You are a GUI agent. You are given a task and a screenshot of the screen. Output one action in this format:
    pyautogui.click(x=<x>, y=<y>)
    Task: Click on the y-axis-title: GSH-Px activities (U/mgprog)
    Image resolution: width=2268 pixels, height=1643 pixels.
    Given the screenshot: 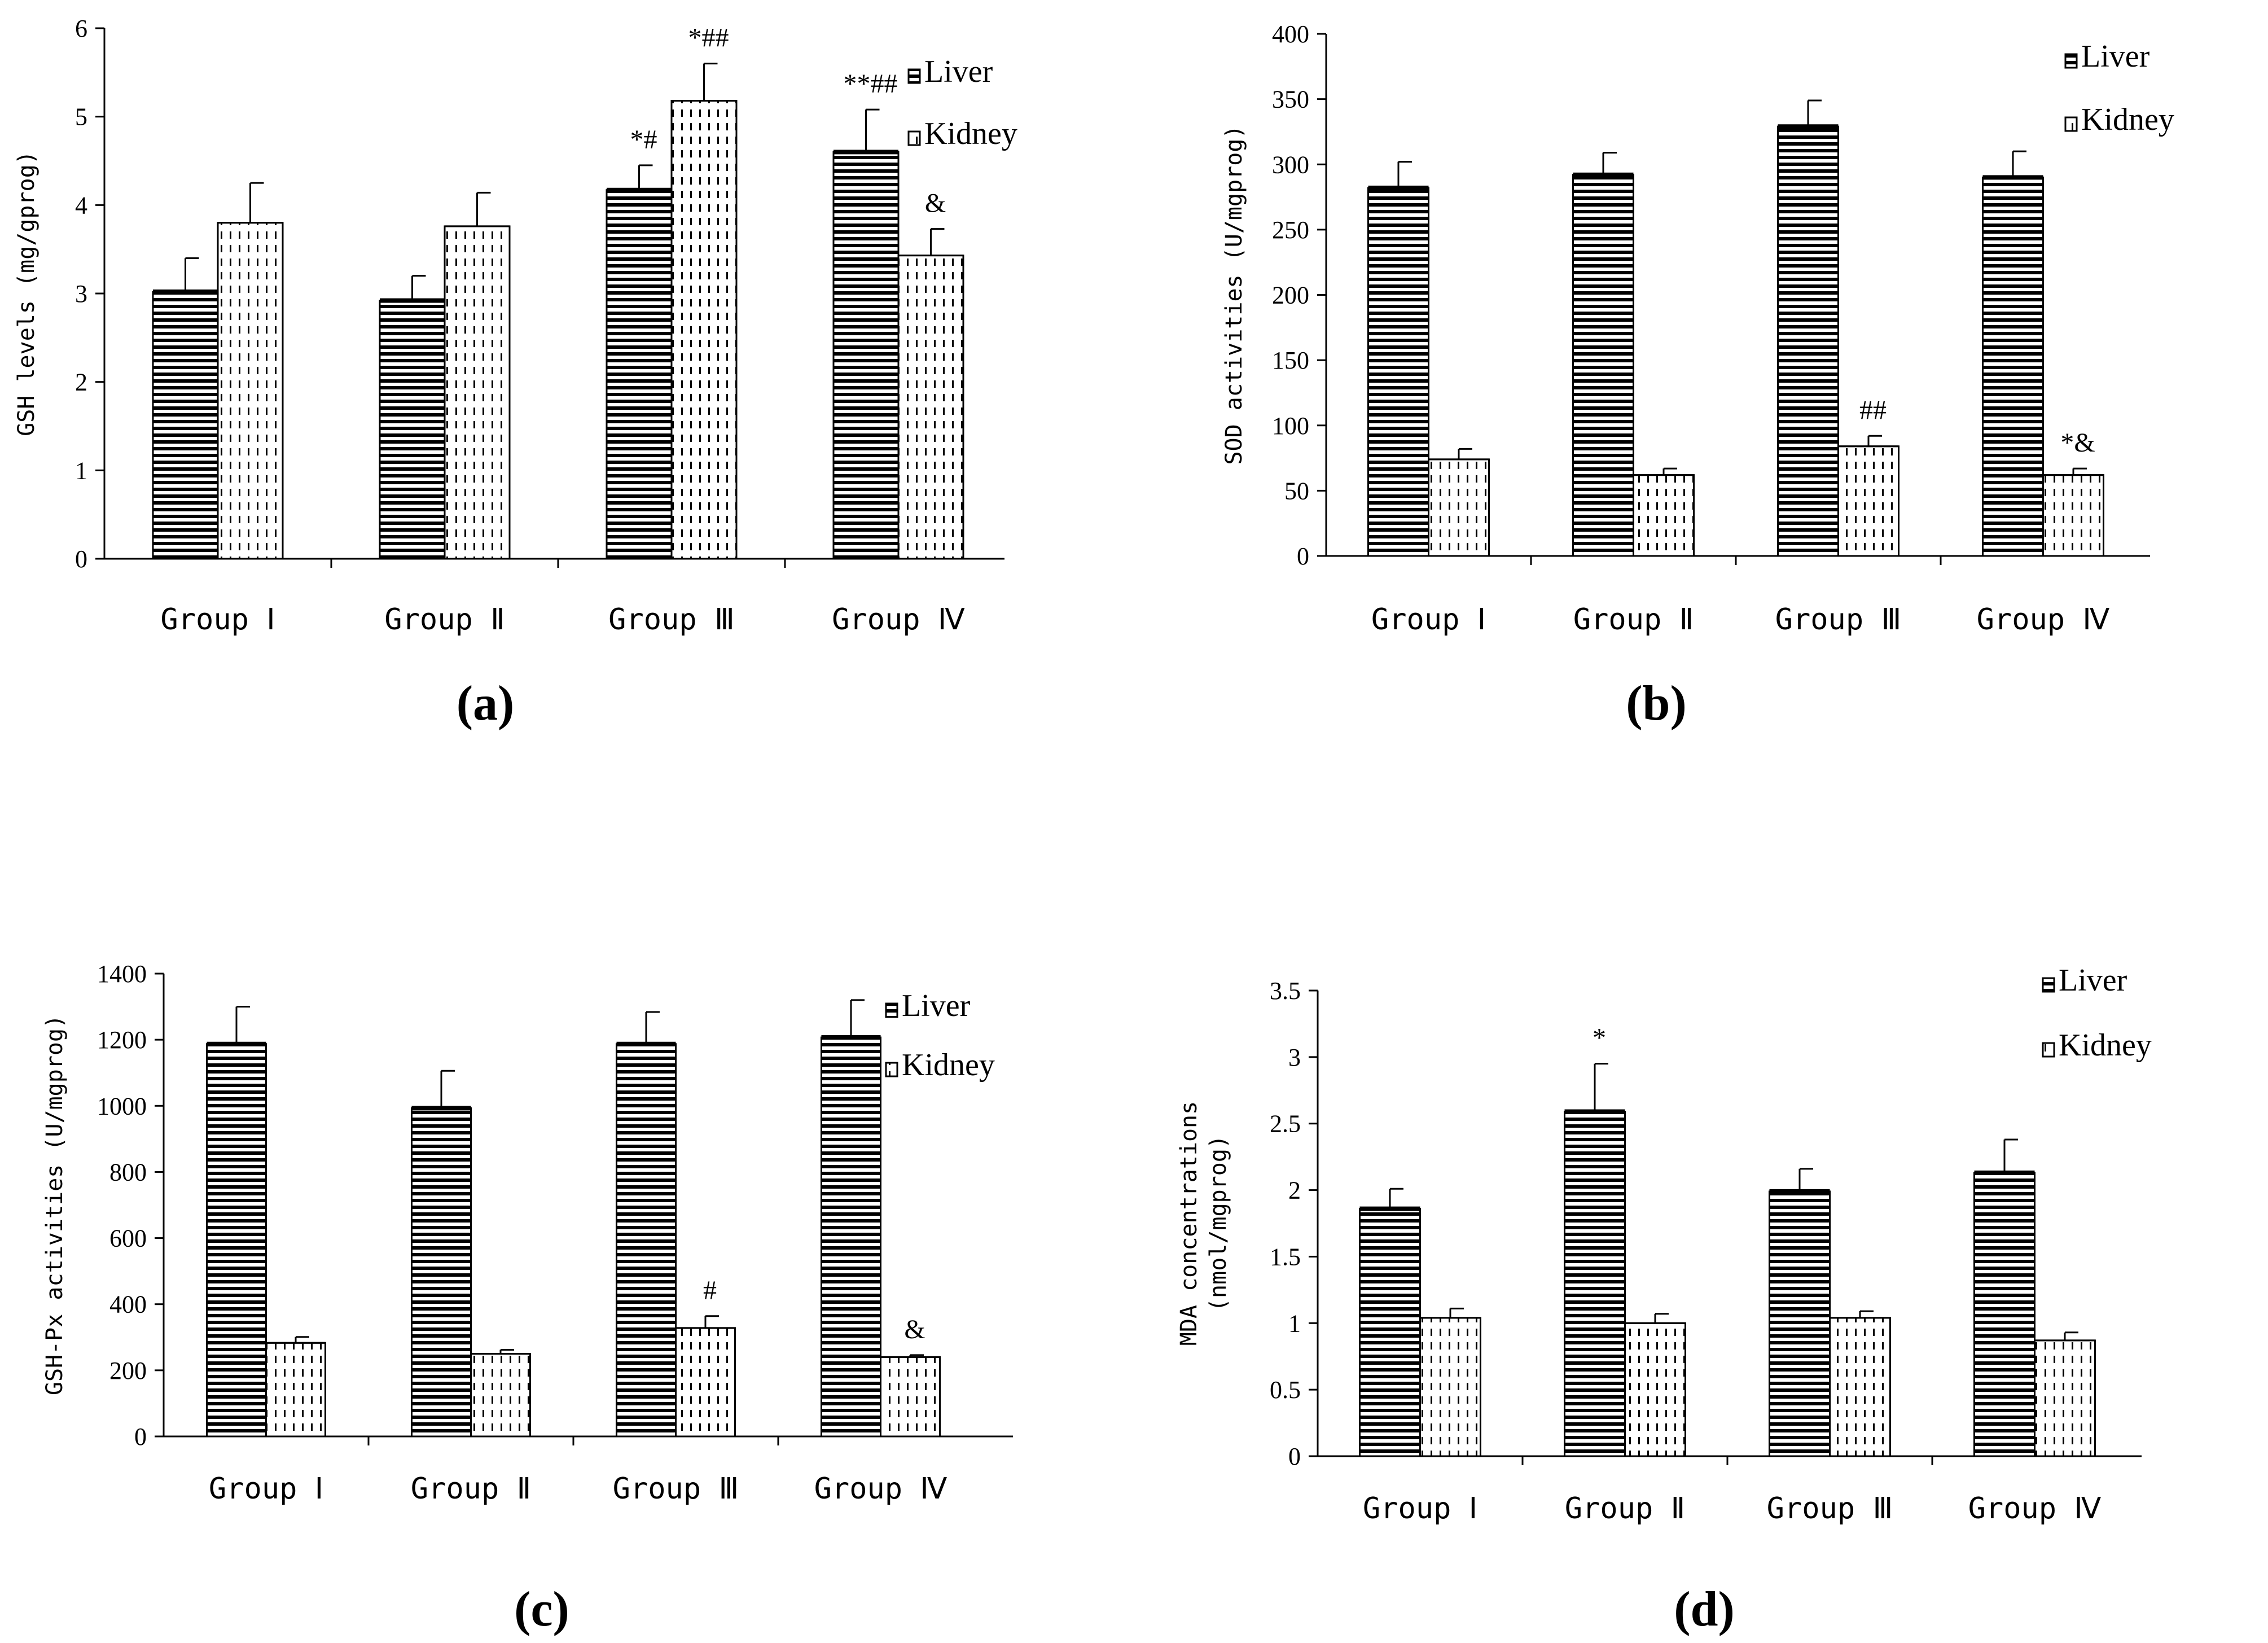 What is the action you would take?
    pyautogui.click(x=55, y=1205)
    